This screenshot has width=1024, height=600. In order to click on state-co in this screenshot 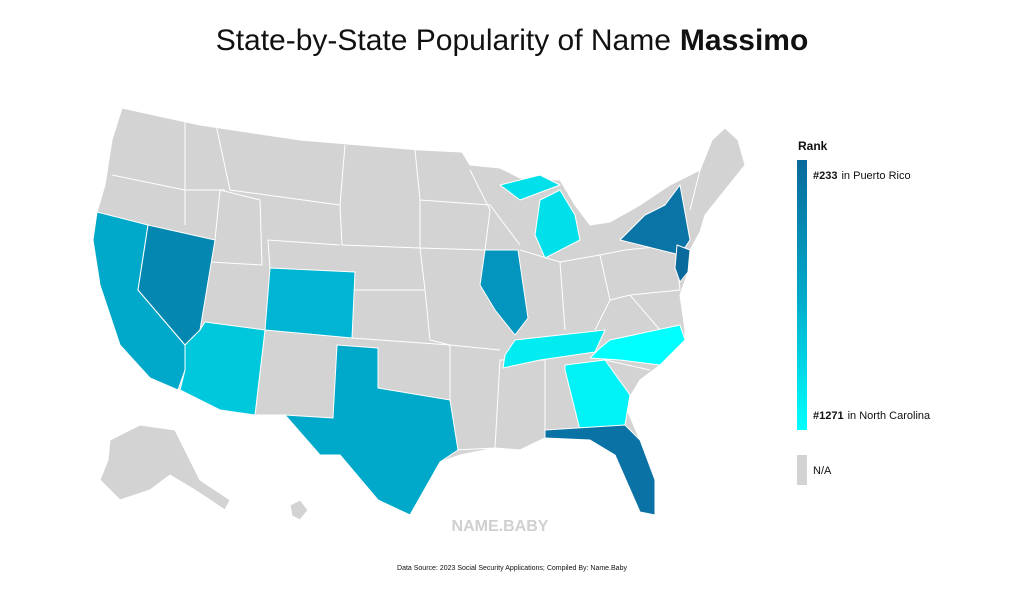, I will do `click(310, 303)`.